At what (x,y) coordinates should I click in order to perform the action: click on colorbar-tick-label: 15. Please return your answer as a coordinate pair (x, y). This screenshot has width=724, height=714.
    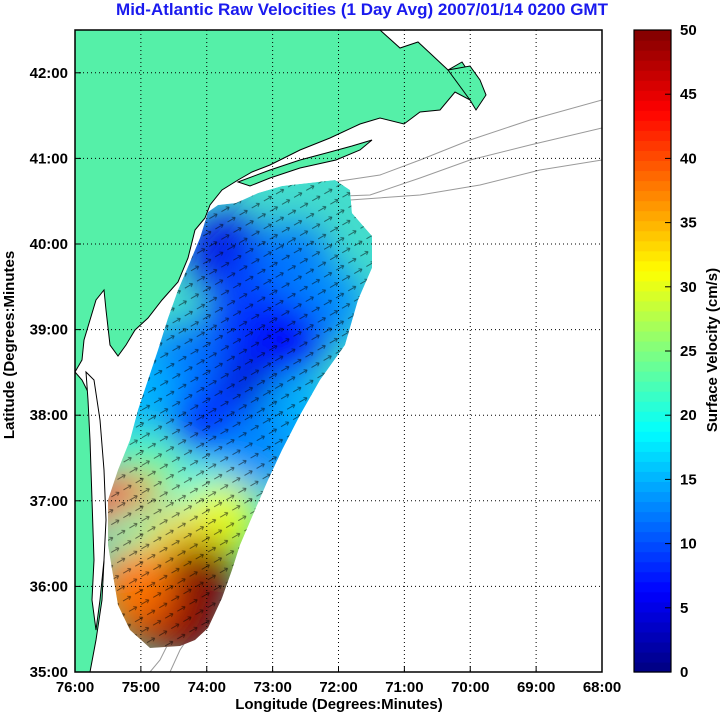
    Looking at the image, I should click on (688, 479).